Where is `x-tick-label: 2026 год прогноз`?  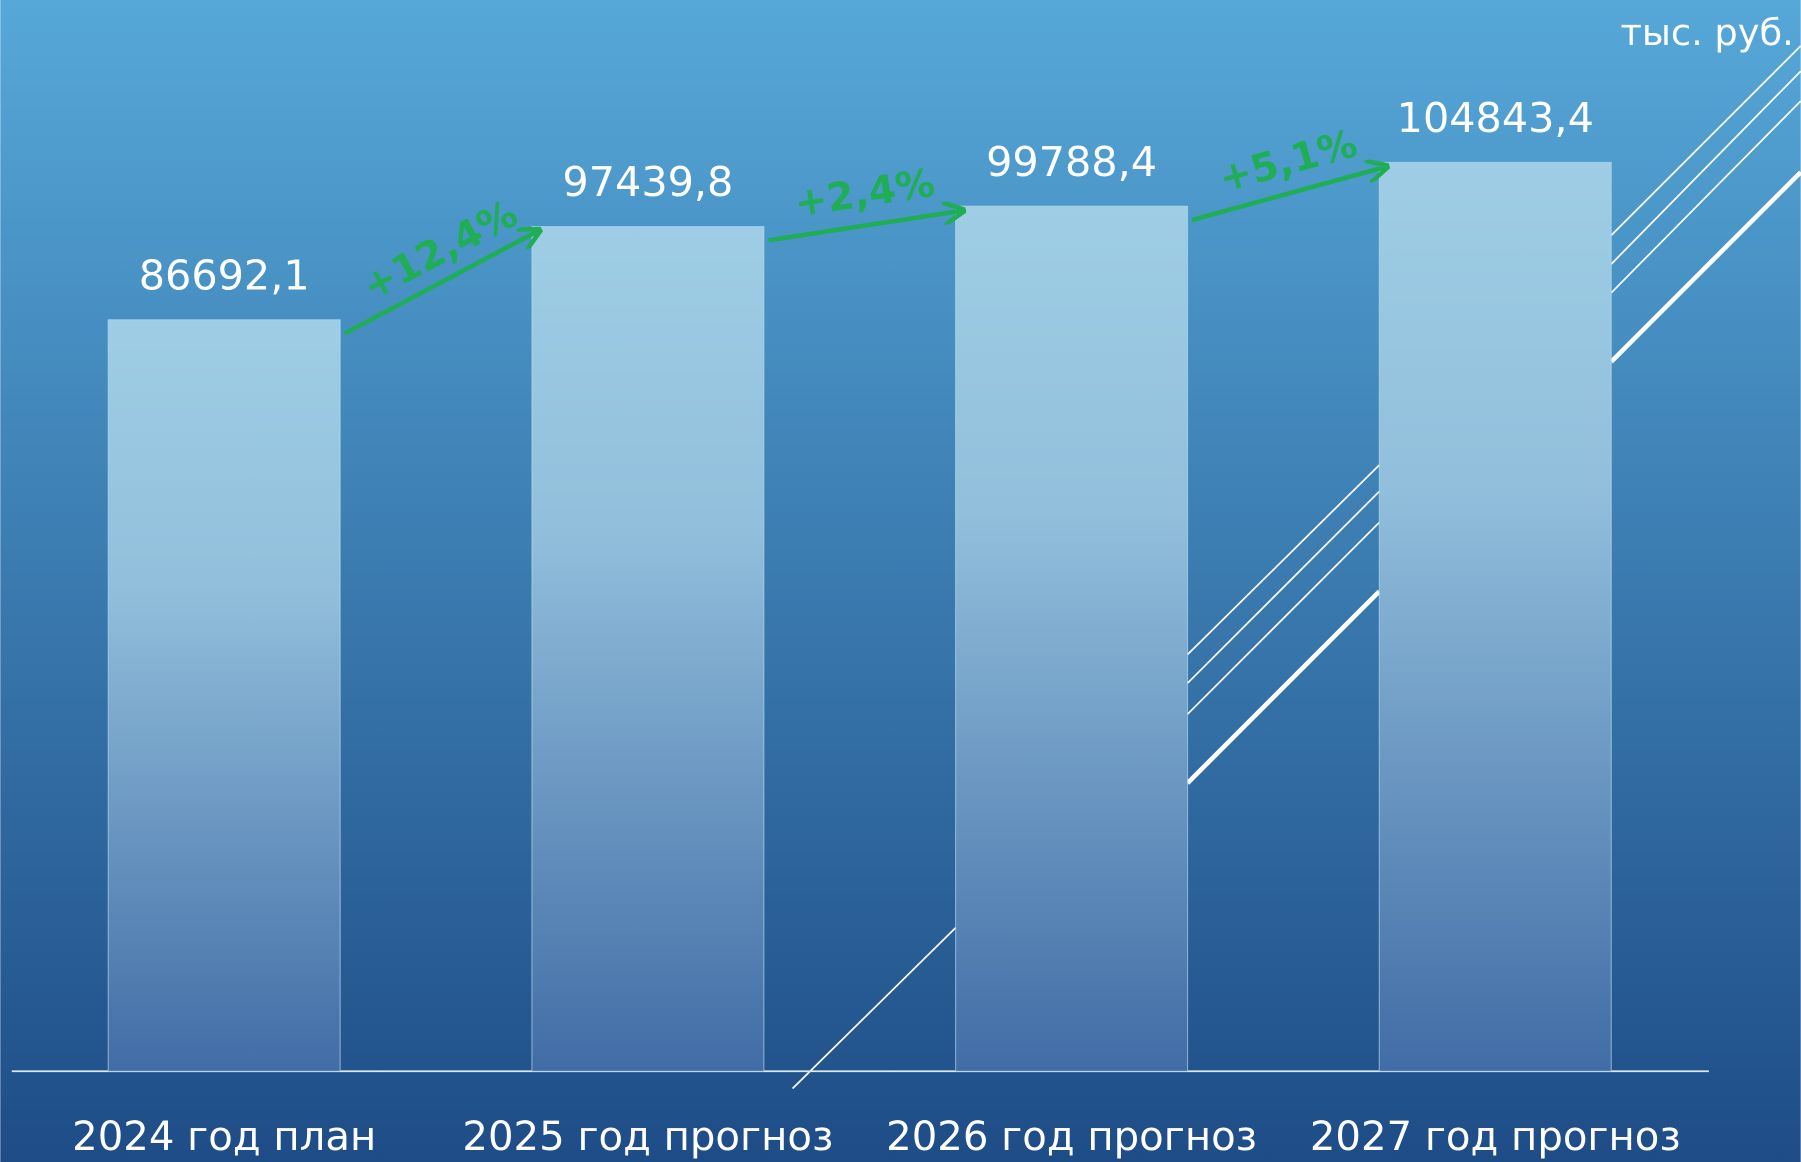 x-tick-label: 2026 год прогноз is located at coordinates (1071, 1137).